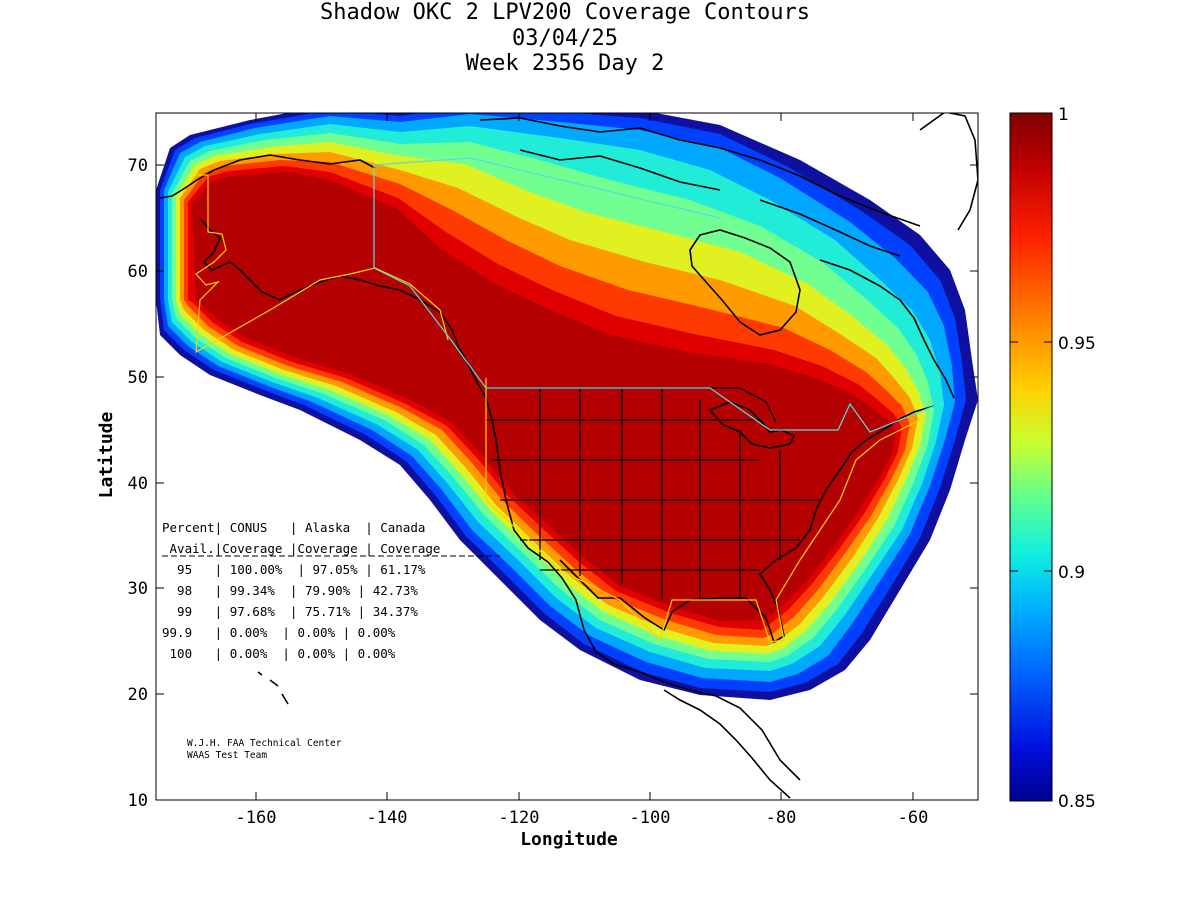 The height and width of the screenshot is (900, 1200). I want to click on colorbar-ticks, so click(1031, 456).